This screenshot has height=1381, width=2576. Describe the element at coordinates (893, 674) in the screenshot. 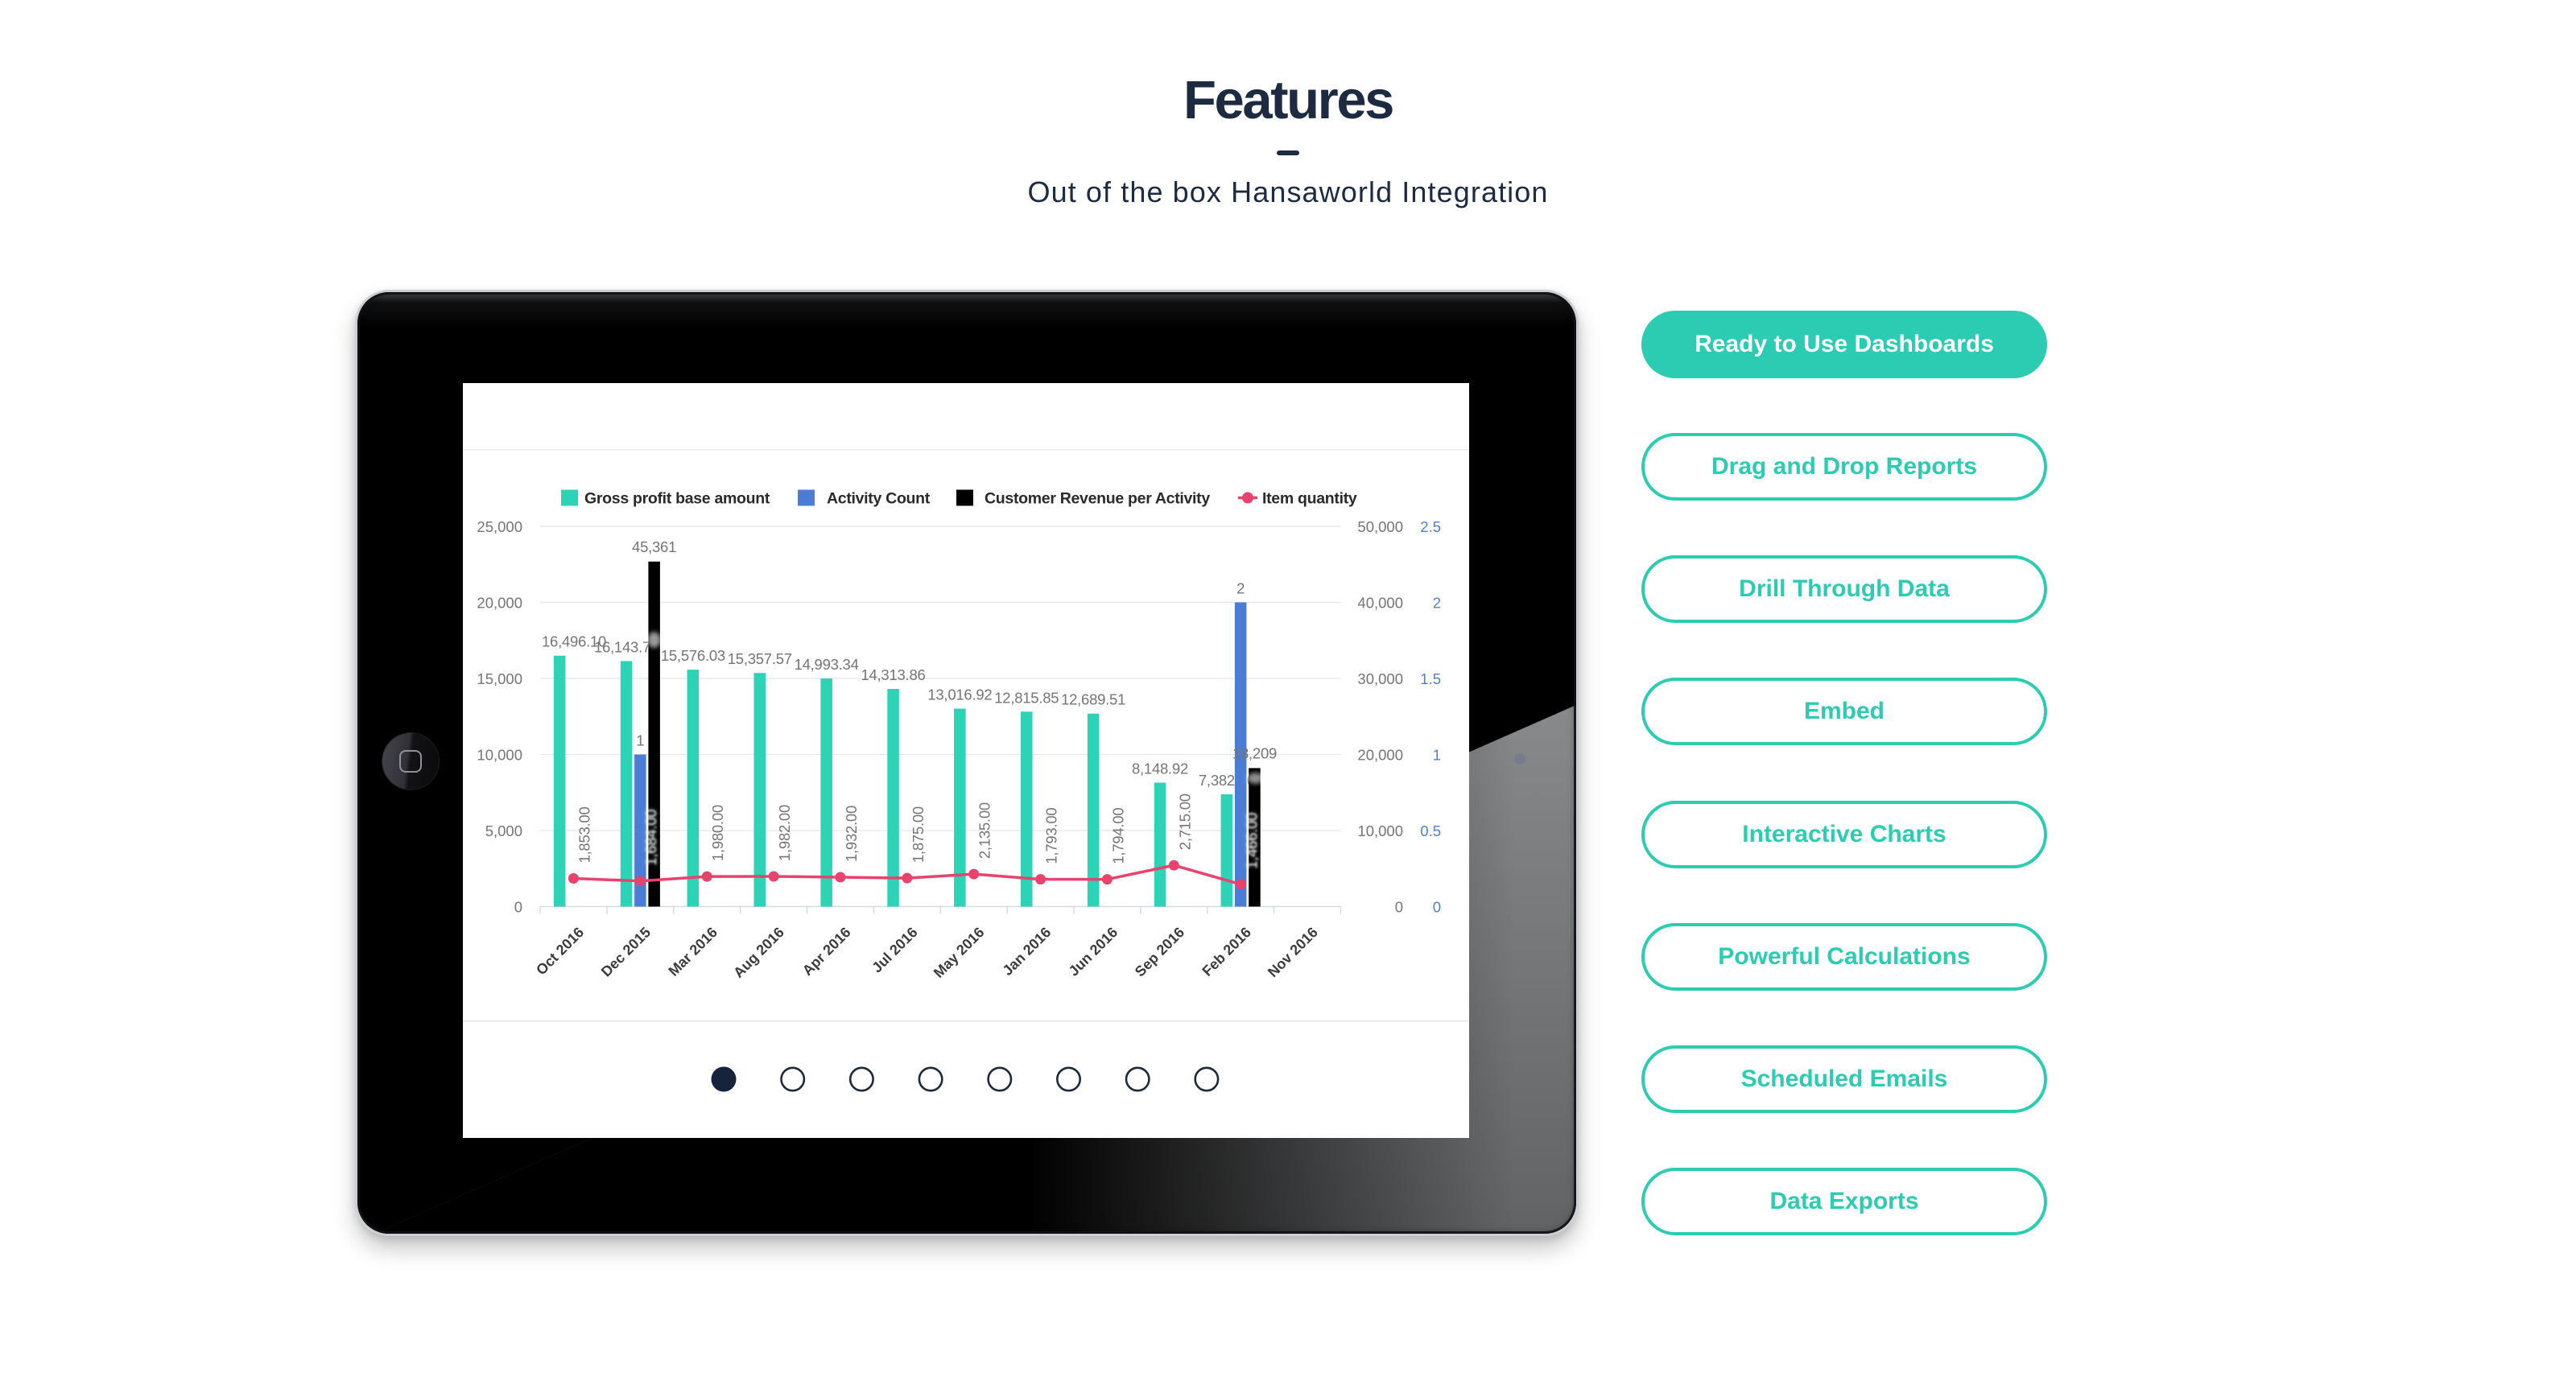

I see `svg-text: 14,313.86` at that location.